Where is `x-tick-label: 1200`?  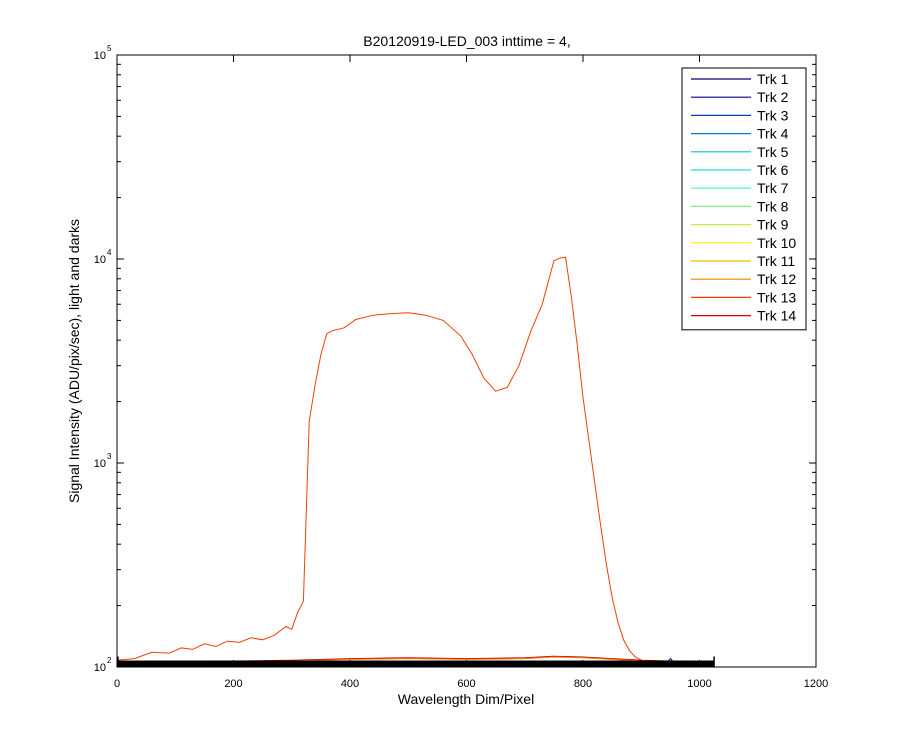 x-tick-label: 1200 is located at coordinates (816, 684).